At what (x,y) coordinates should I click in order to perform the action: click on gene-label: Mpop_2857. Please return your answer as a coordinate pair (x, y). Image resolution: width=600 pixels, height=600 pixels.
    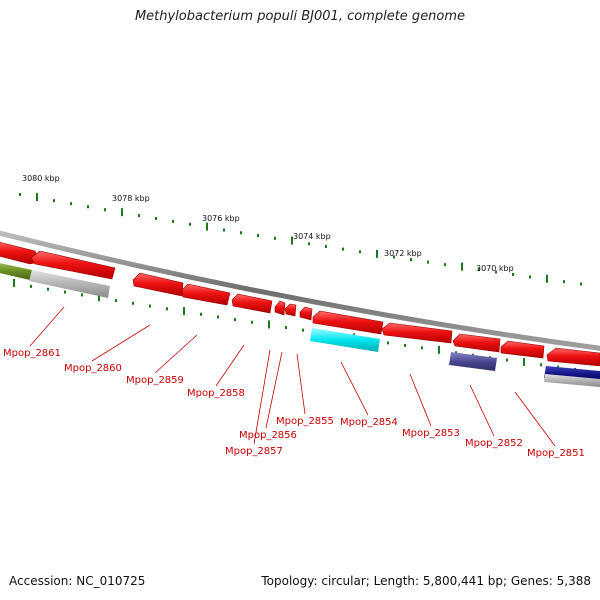
    Looking at the image, I should click on (254, 451).